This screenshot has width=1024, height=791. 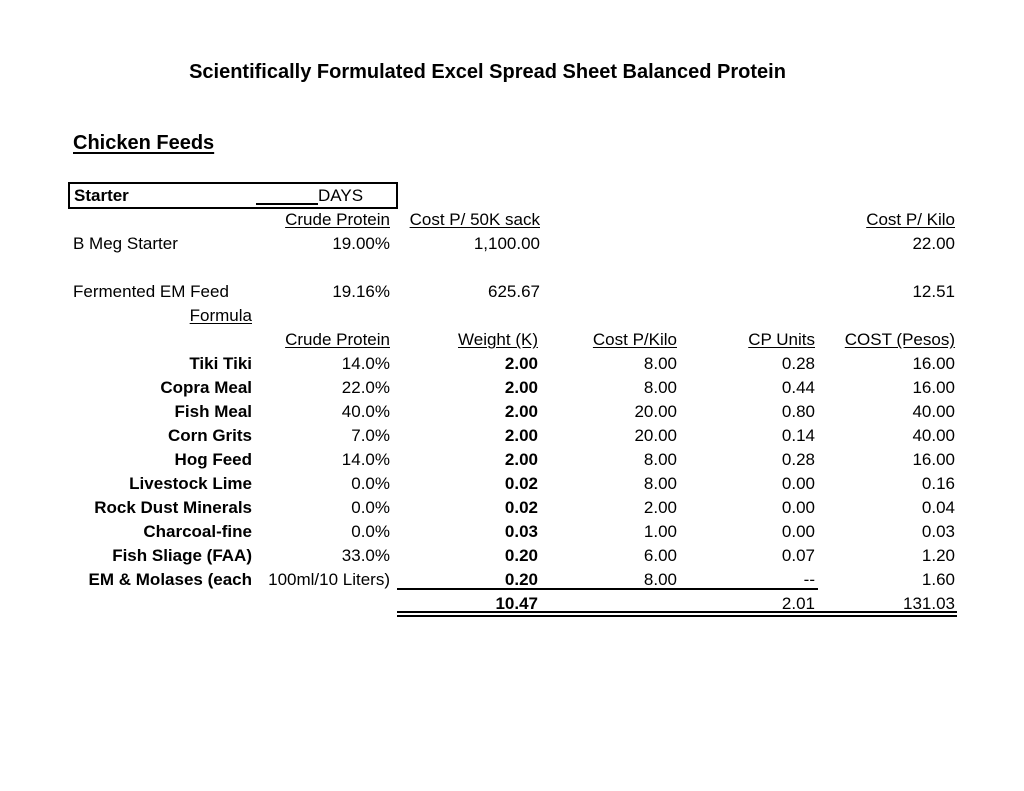 I want to click on feed-cost-per-sack: 1,100.00, so click(x=506, y=243).